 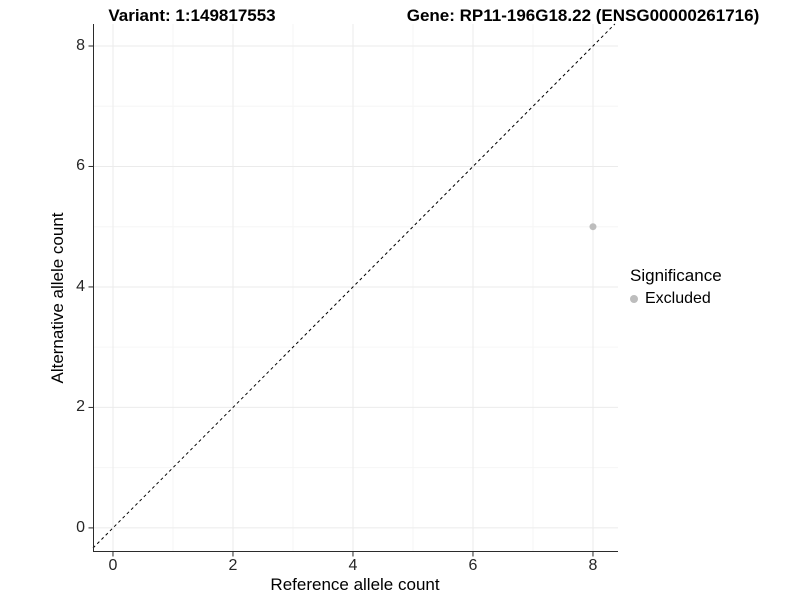 I want to click on y-tick-label: 2, so click(x=80, y=407).